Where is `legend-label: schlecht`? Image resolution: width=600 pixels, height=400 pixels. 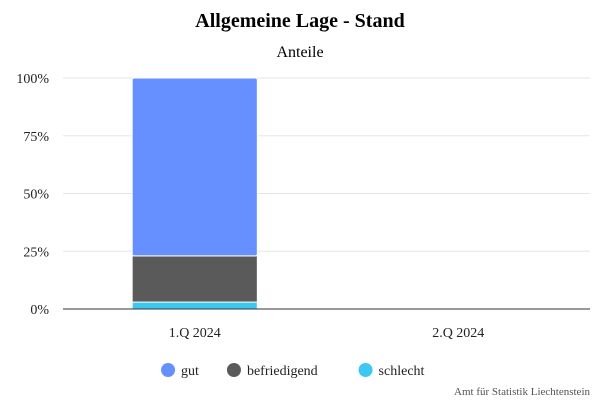 legend-label: schlecht is located at coordinates (402, 371).